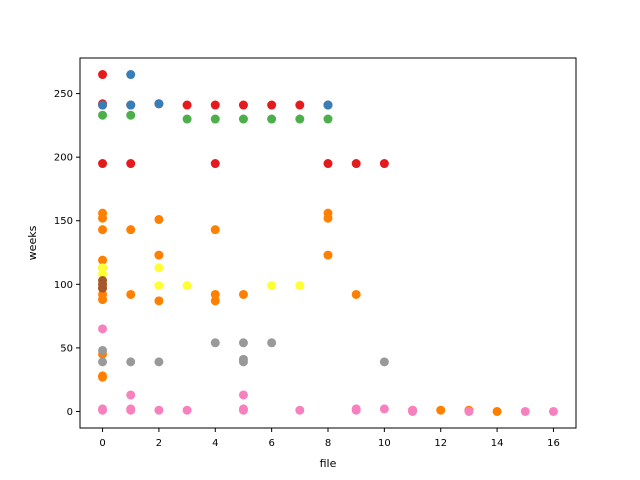  I want to click on x-tick-label: 4, so click(215, 443).